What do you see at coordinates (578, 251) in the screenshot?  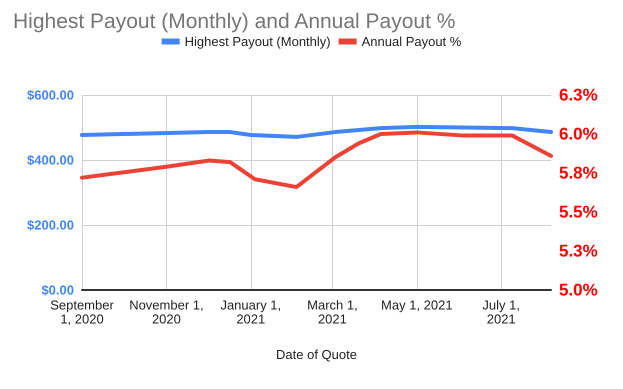 I see `y2-tick-label: 5.3%` at bounding box center [578, 251].